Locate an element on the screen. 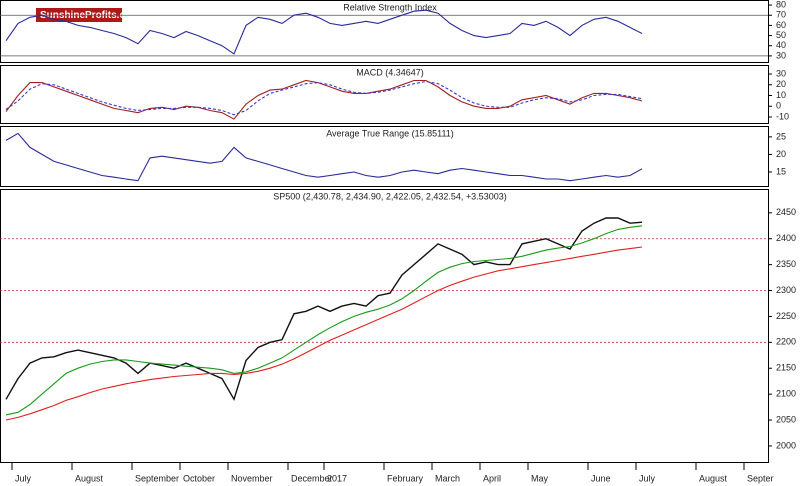  y-tick-label: 70 is located at coordinates (781, 15).